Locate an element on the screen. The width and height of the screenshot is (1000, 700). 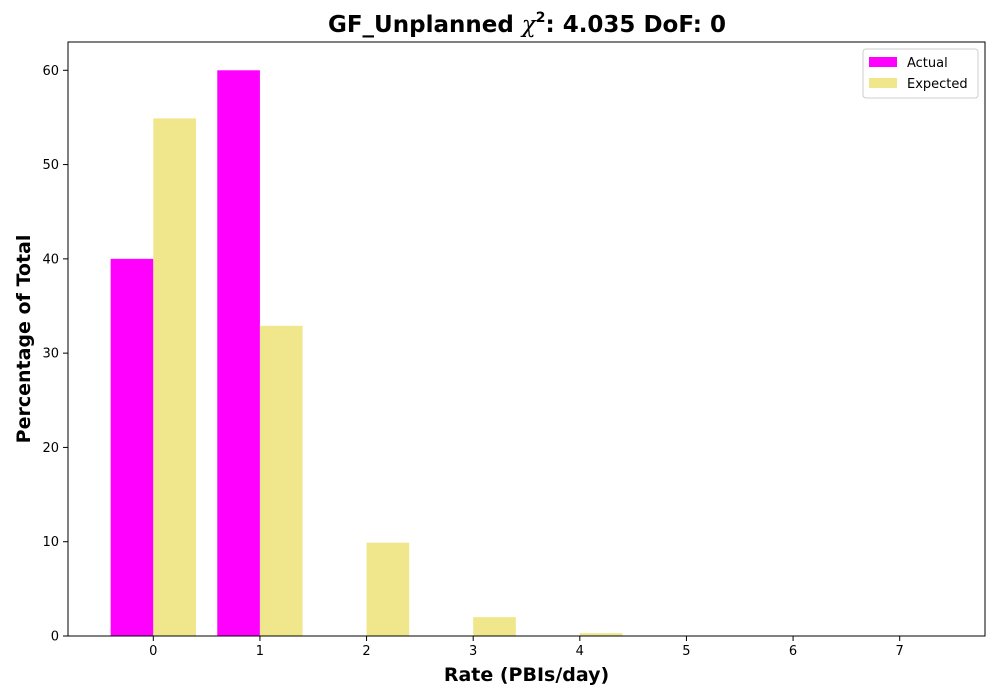
y-tick-label: 30 is located at coordinates (50, 354).